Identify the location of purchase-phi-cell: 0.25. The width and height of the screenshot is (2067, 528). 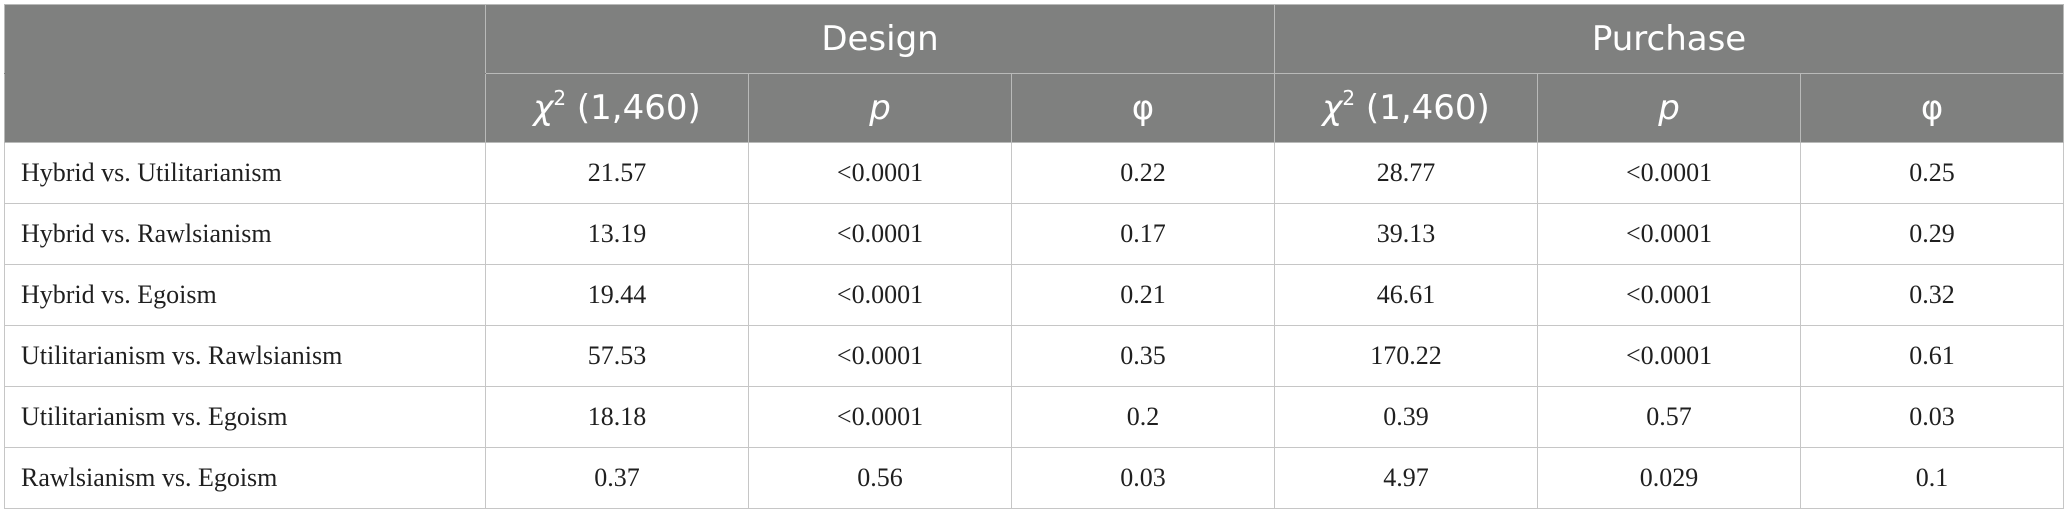
(1932, 173).